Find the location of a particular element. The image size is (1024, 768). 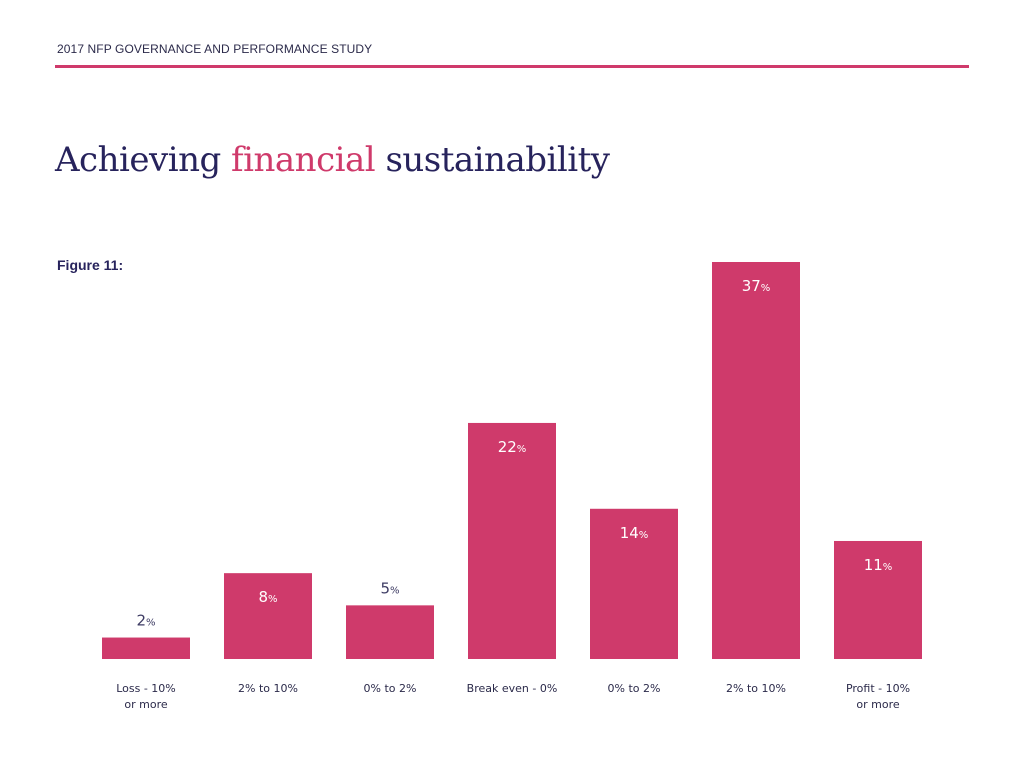

title-part-1: Achieving is located at coordinates (138, 160).